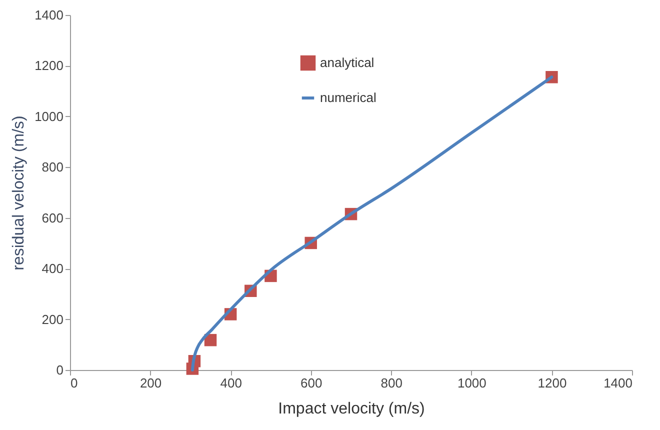 This screenshot has width=660, height=430. I want to click on y-tick-label: 1200, so click(49, 66).